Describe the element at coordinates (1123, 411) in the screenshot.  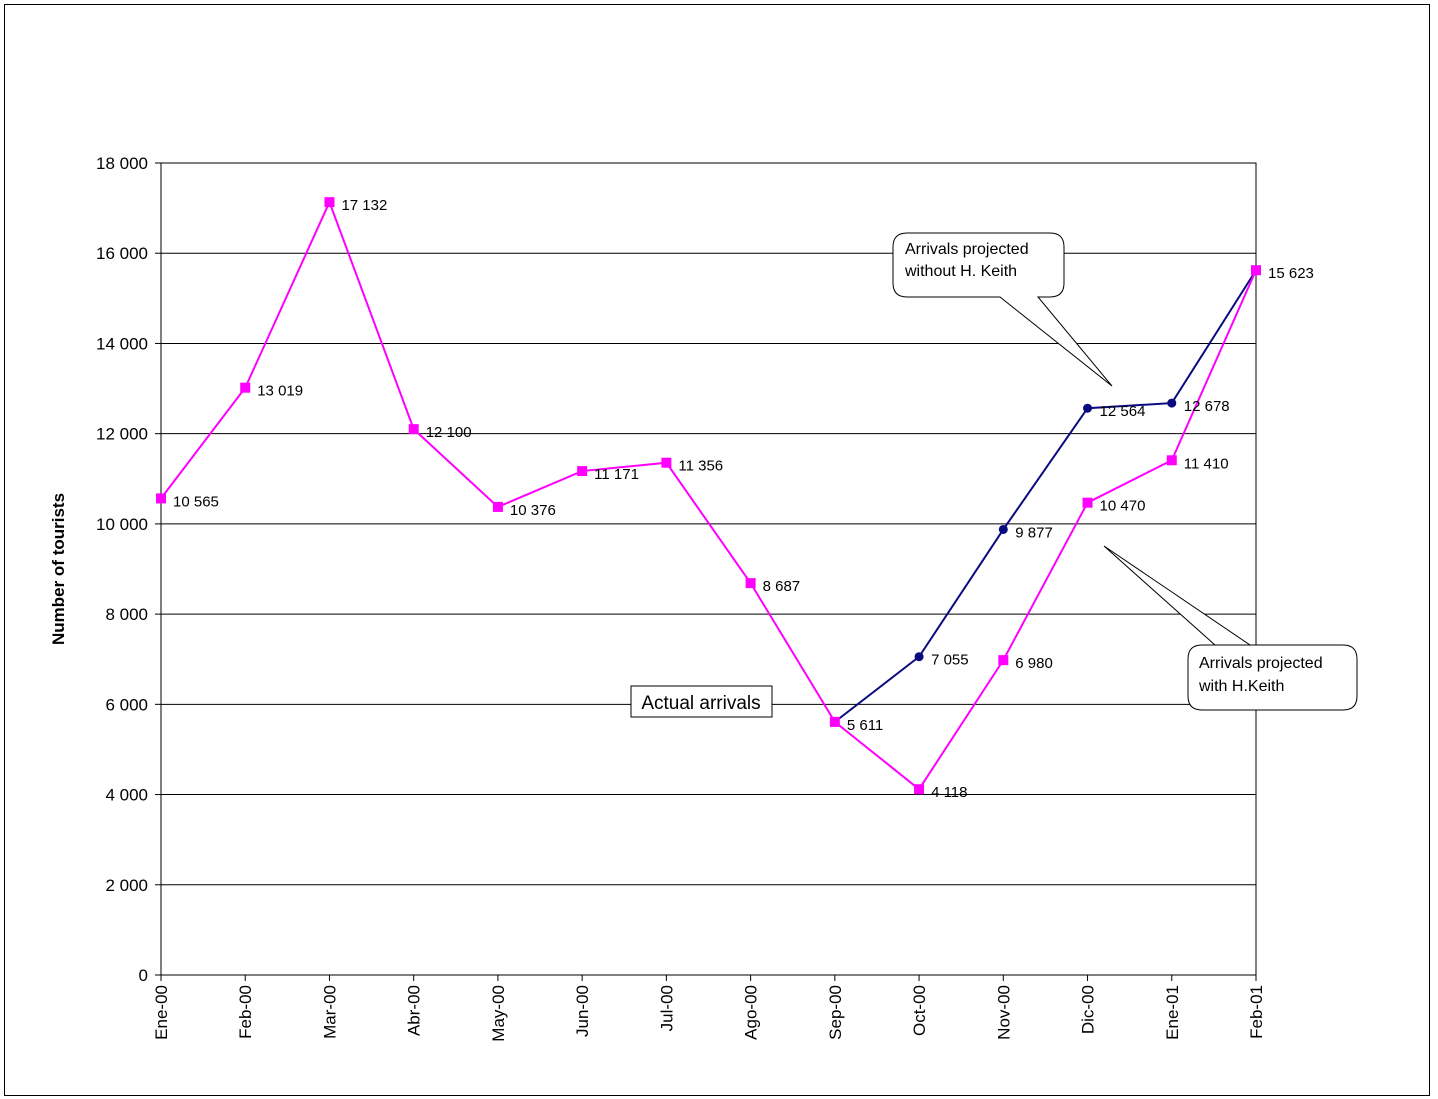
I see `data-label: 12 564` at that location.